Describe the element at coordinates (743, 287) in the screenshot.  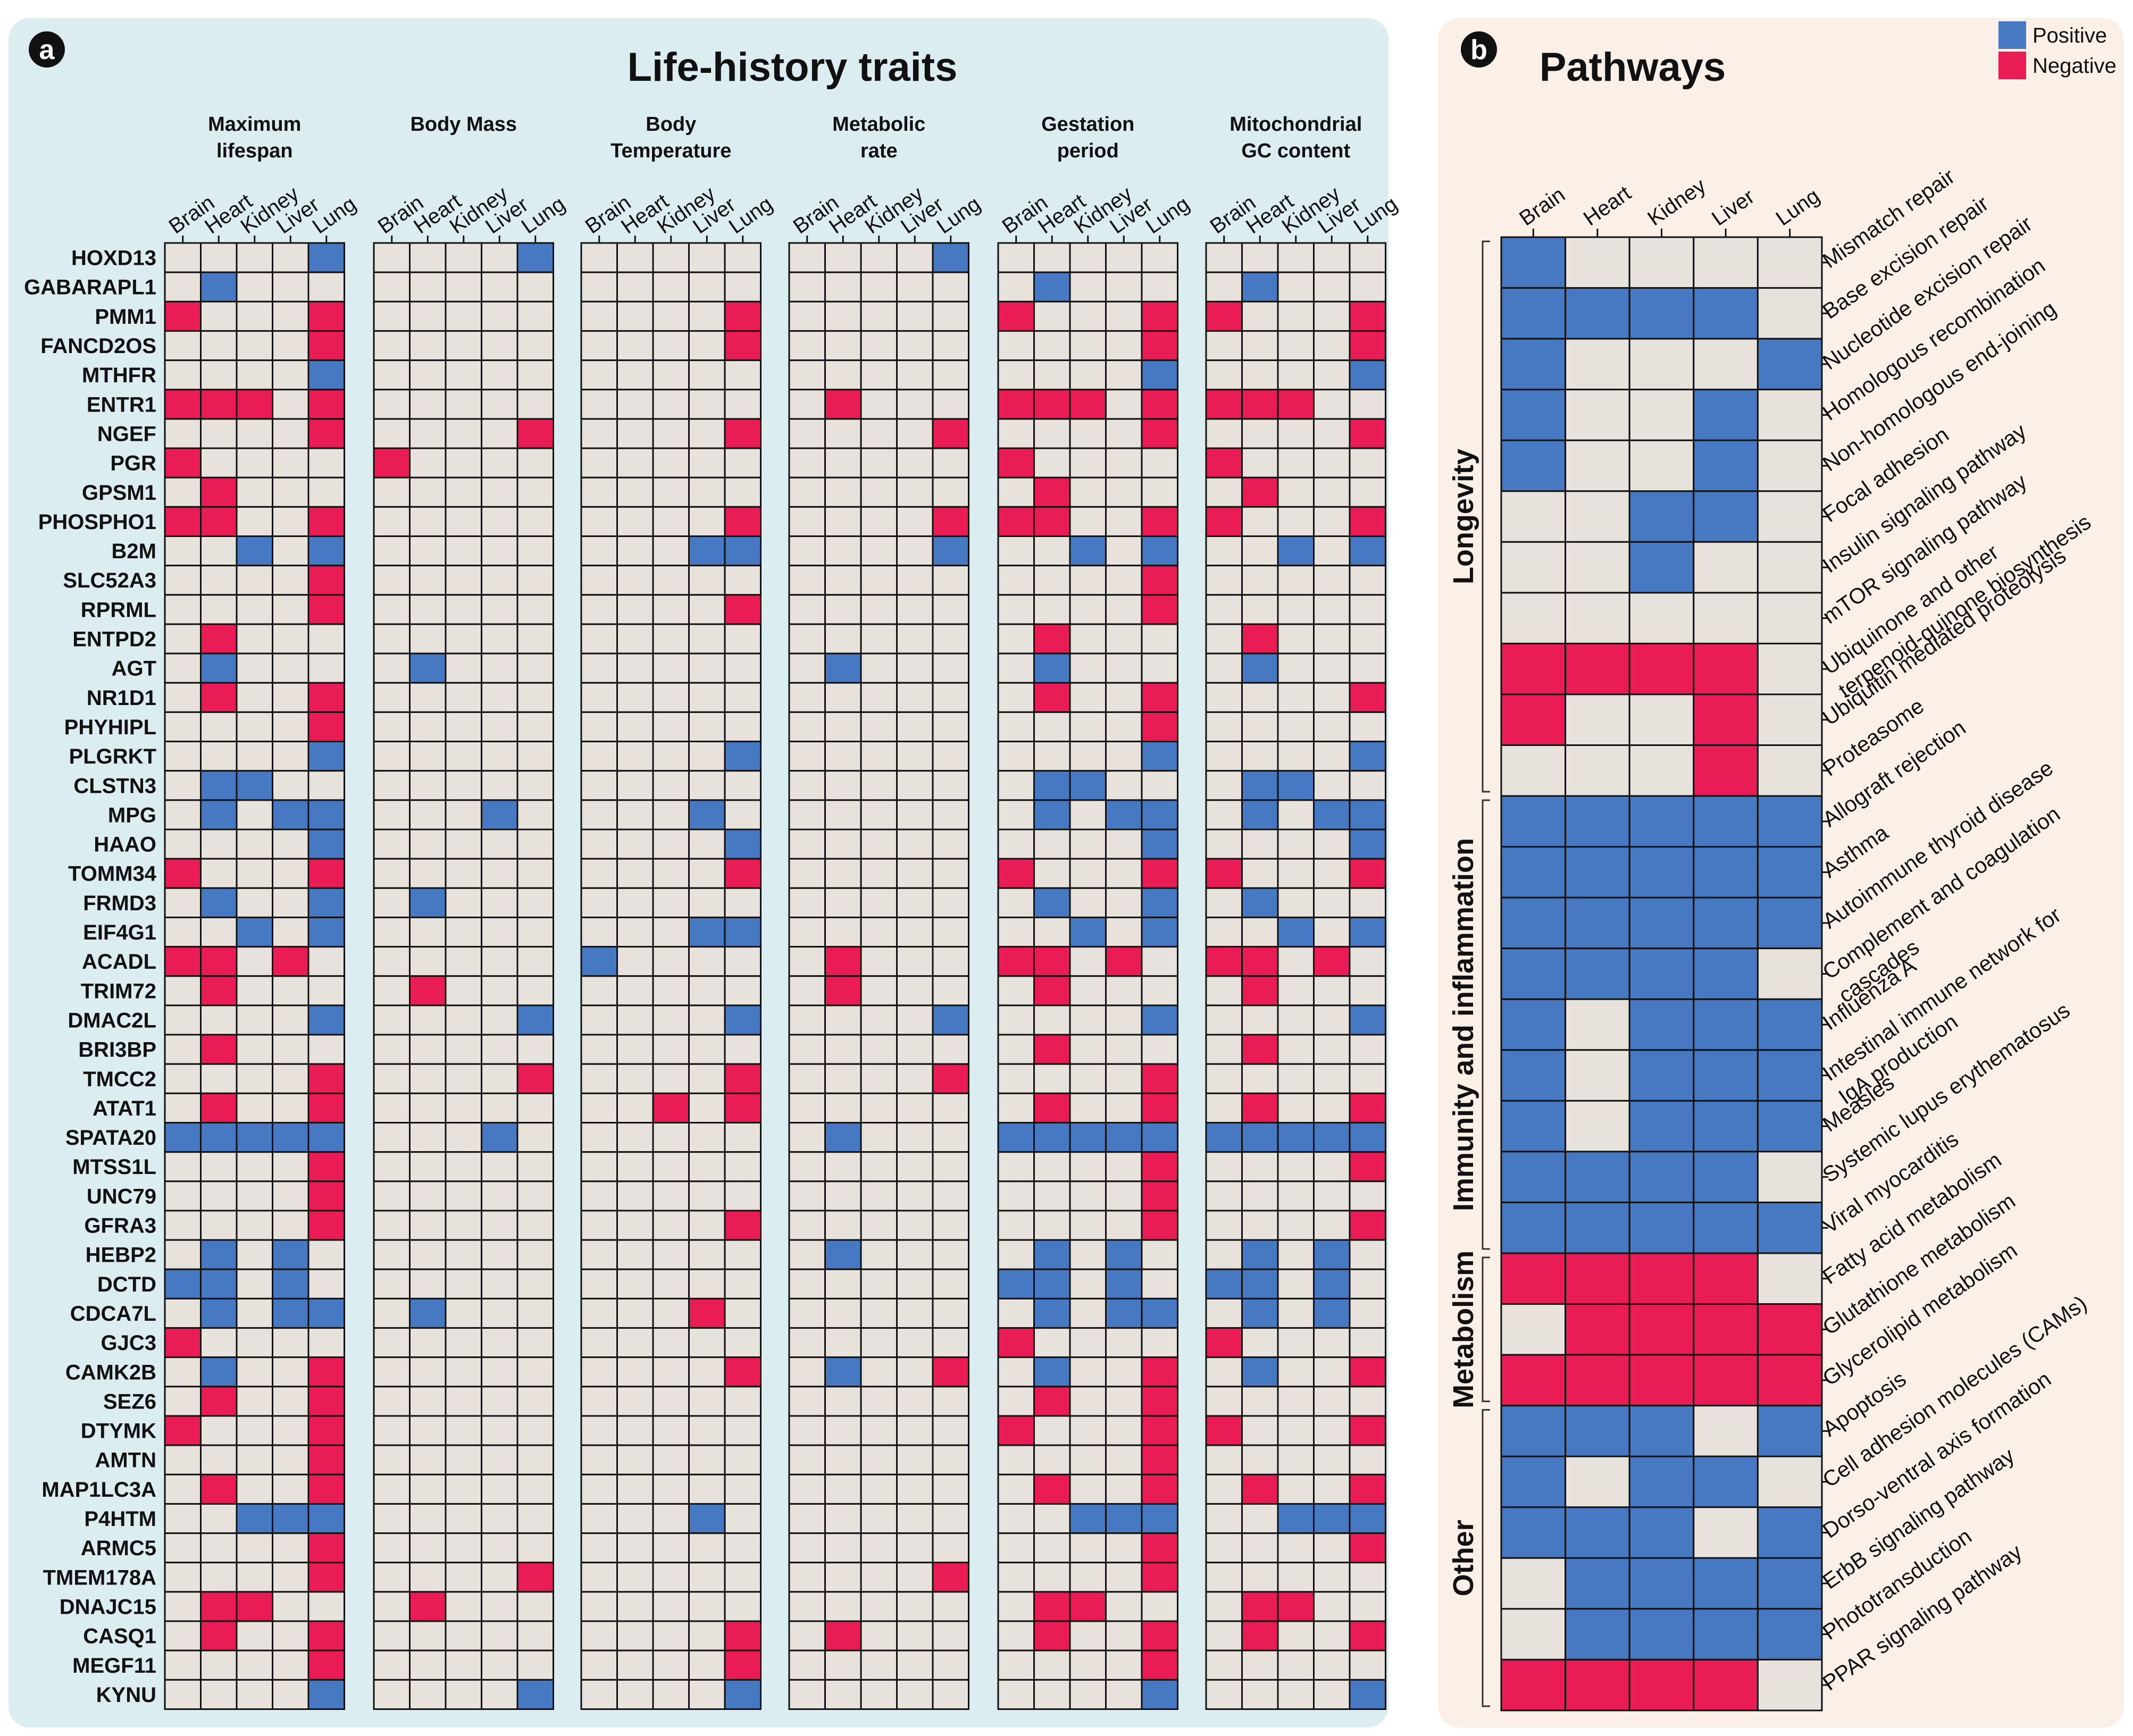
I see `cell-gabarapl1-body-lung` at that location.